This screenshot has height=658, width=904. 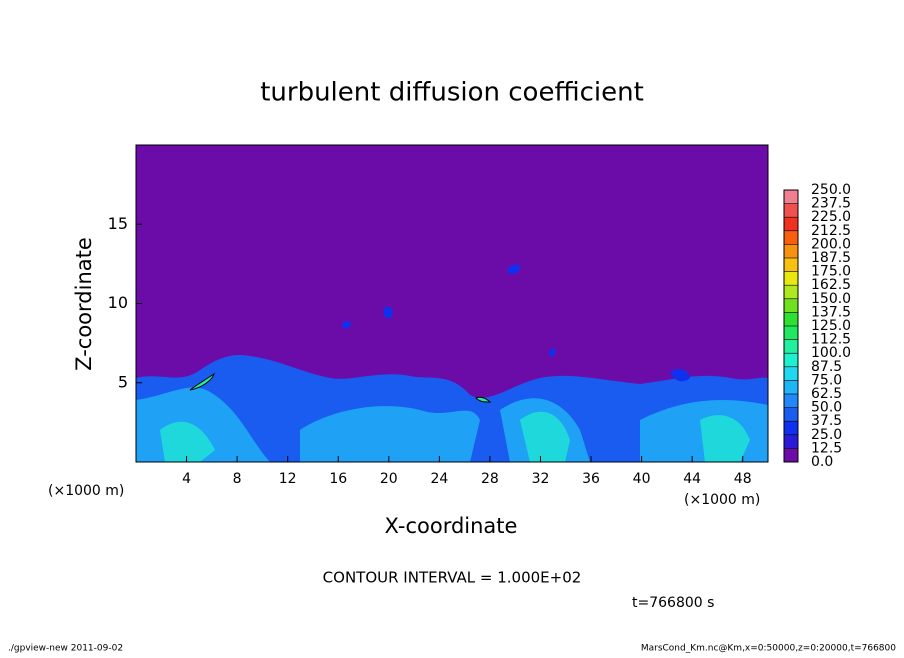 What do you see at coordinates (831, 272) in the screenshot?
I see `colorbar-label: 175.0` at bounding box center [831, 272].